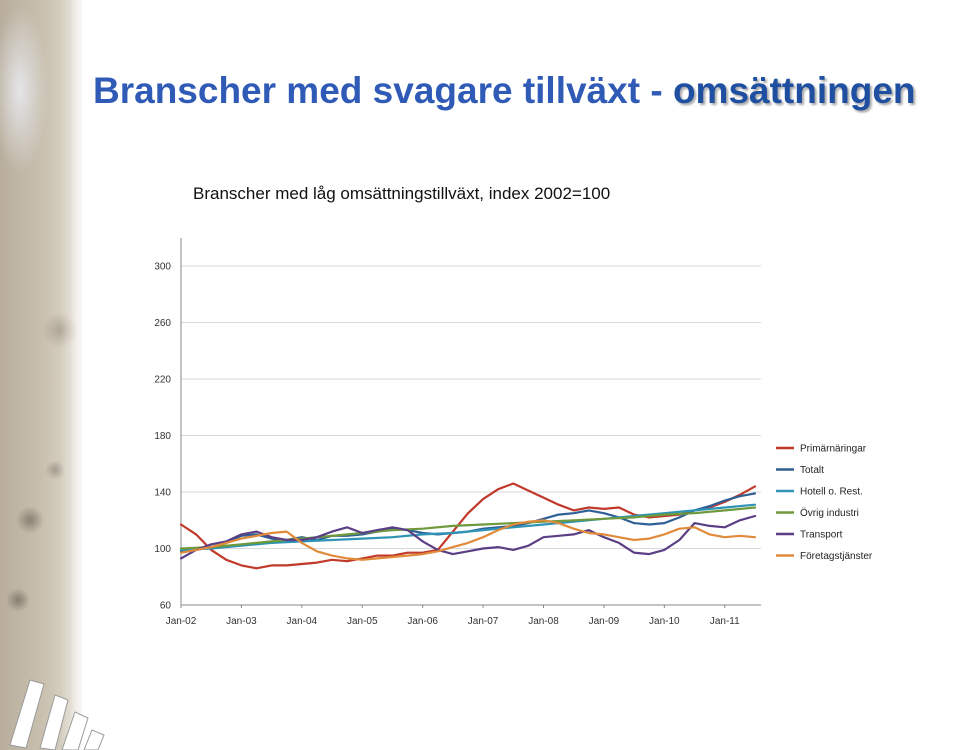  Describe the element at coordinates (821, 535) in the screenshot. I see `legend-label-4: Transport` at that location.